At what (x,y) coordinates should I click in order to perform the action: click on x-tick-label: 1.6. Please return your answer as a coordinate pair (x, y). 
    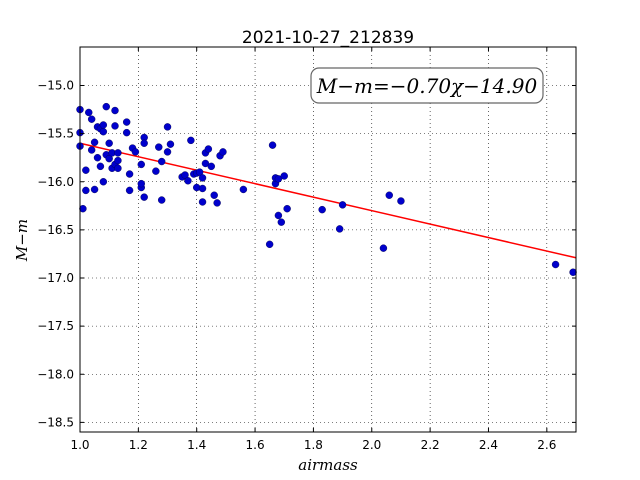
    Looking at the image, I should click on (255, 445).